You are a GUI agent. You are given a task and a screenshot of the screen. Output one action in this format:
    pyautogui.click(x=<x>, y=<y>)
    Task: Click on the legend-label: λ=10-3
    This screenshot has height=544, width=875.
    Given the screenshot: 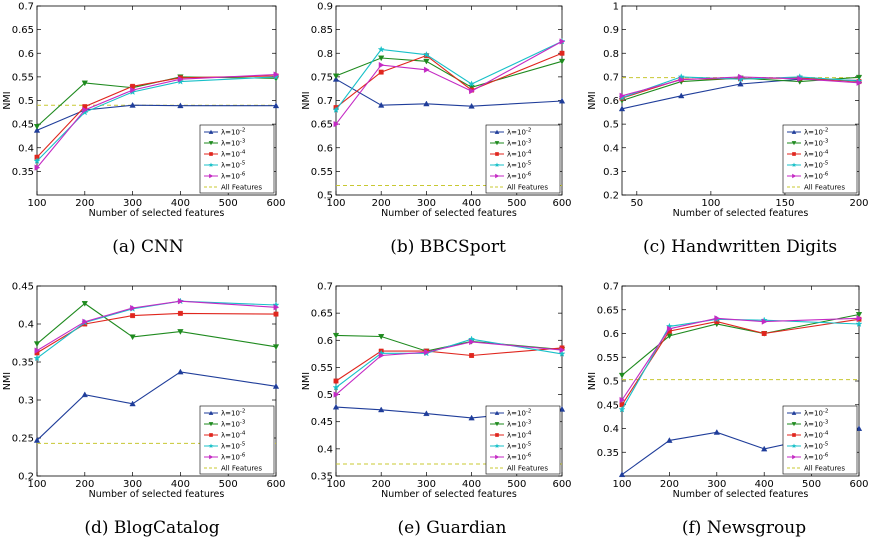 What is the action you would take?
    pyautogui.click(x=519, y=424)
    